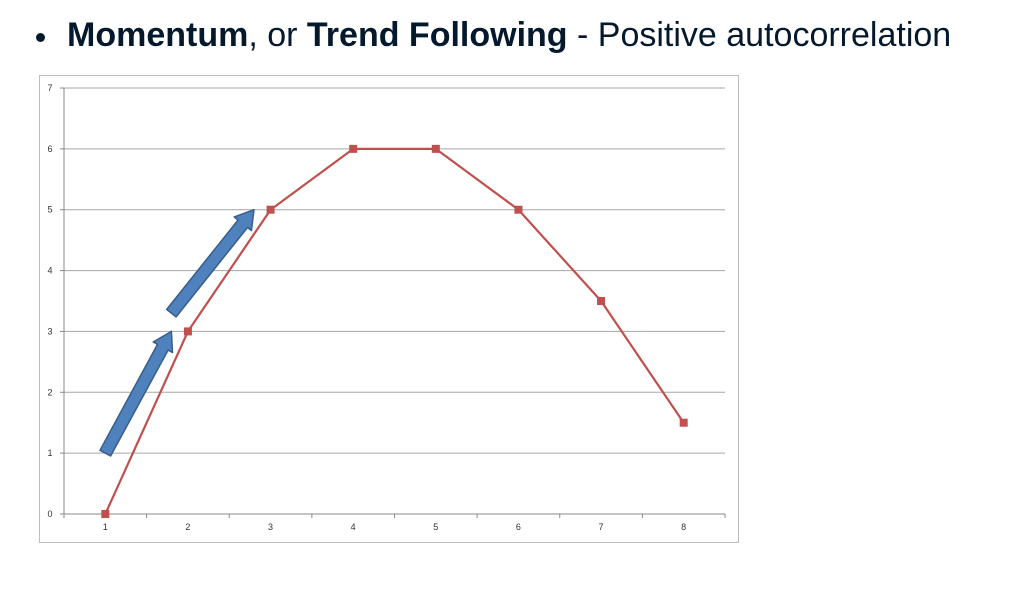 The image size is (1027, 597). I want to click on x-tick-label: 3, so click(270, 527).